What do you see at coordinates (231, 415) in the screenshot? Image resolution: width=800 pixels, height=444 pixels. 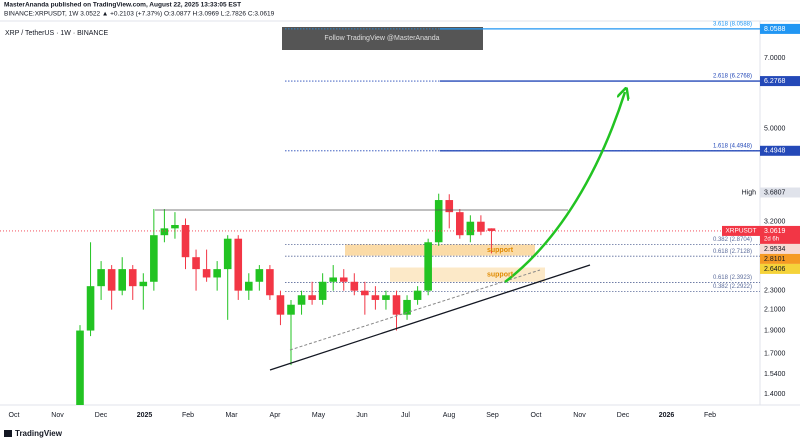 I see `x-tick-label: Mar` at bounding box center [231, 415].